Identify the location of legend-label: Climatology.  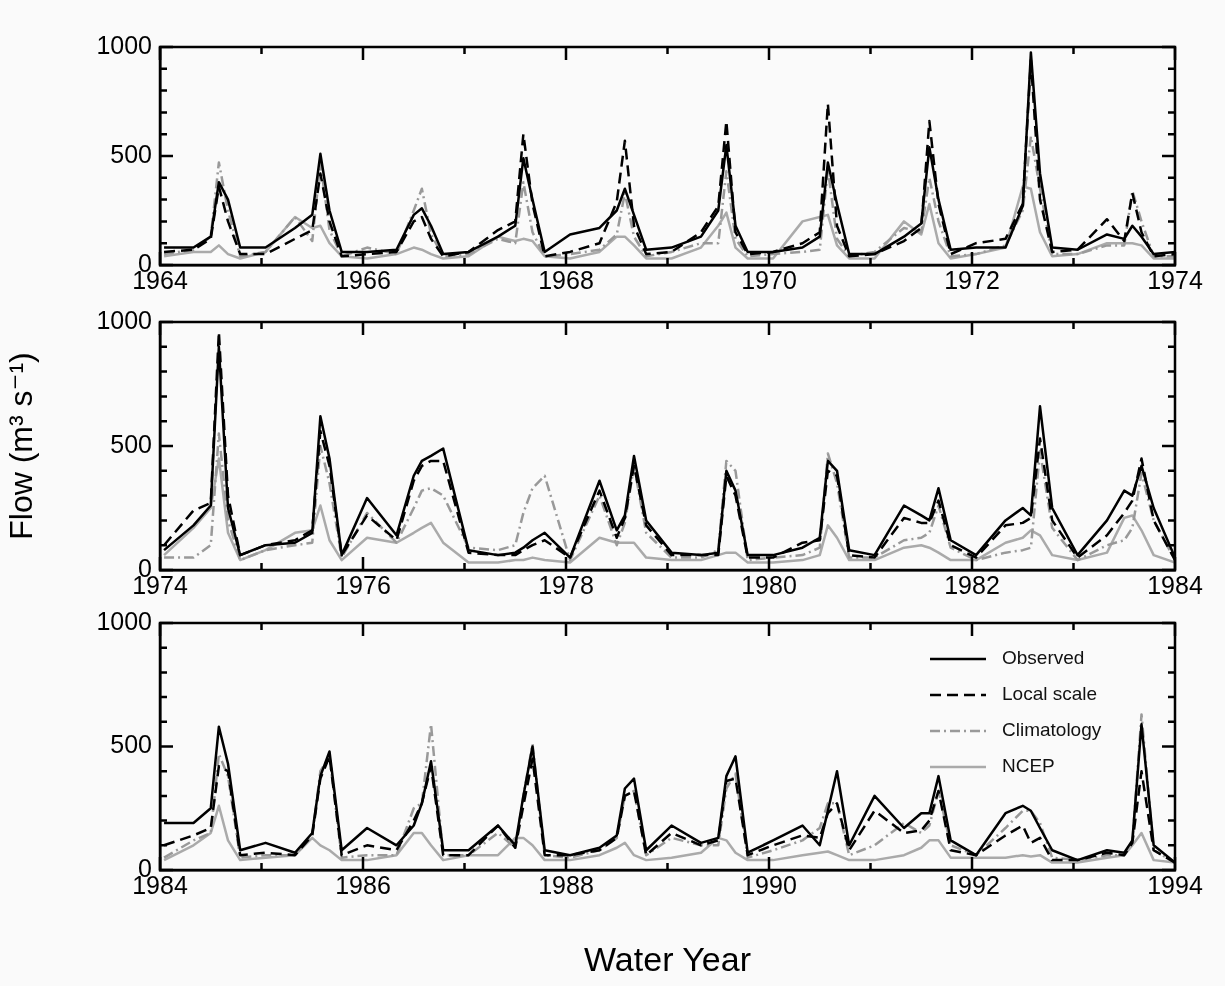
(1052, 730).